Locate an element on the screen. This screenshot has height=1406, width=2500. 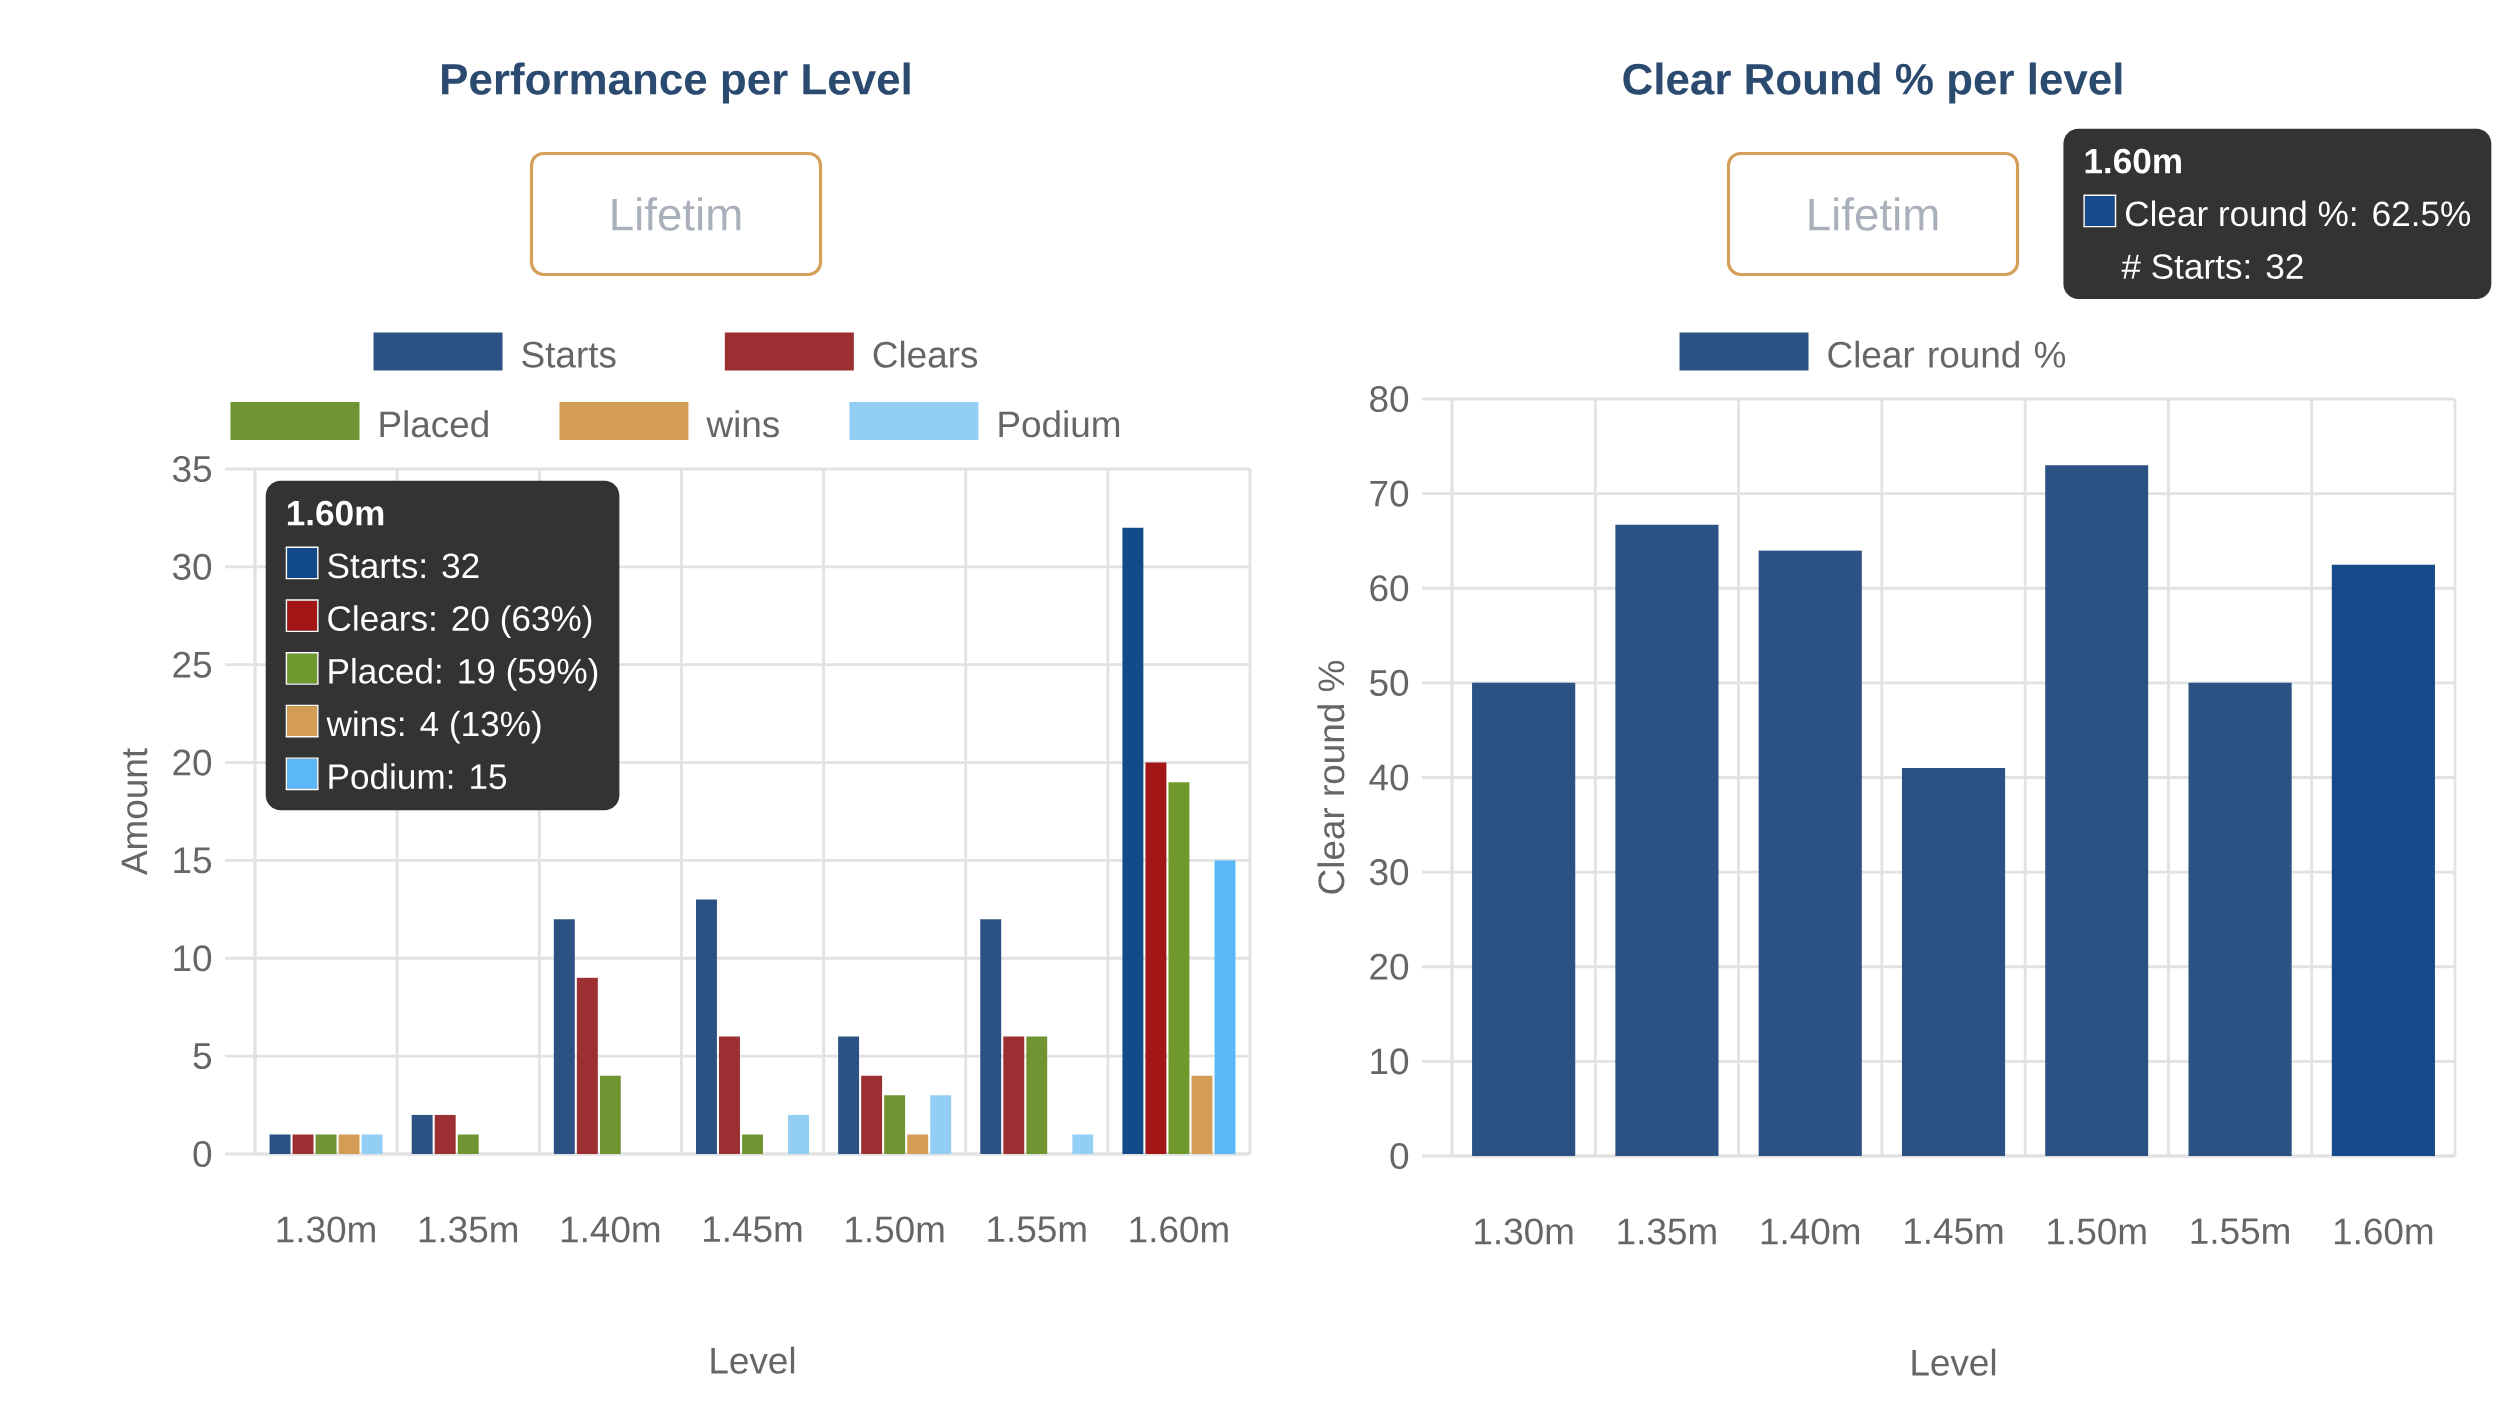
chart-title: Clear Round % per level is located at coordinates (1872, 83).